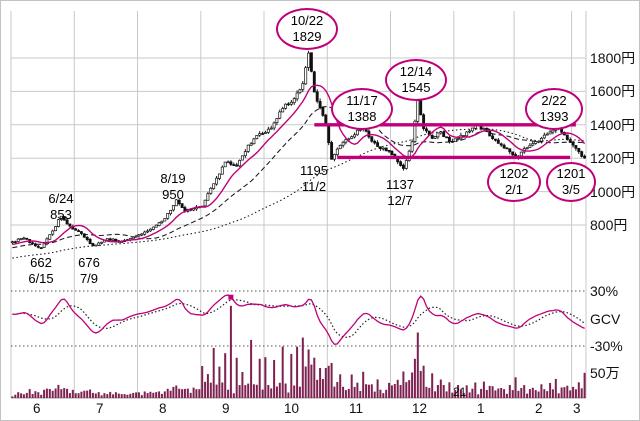  Describe the element at coordinates (571, 189) in the screenshot. I see `annotation-date: 3/5` at that location.